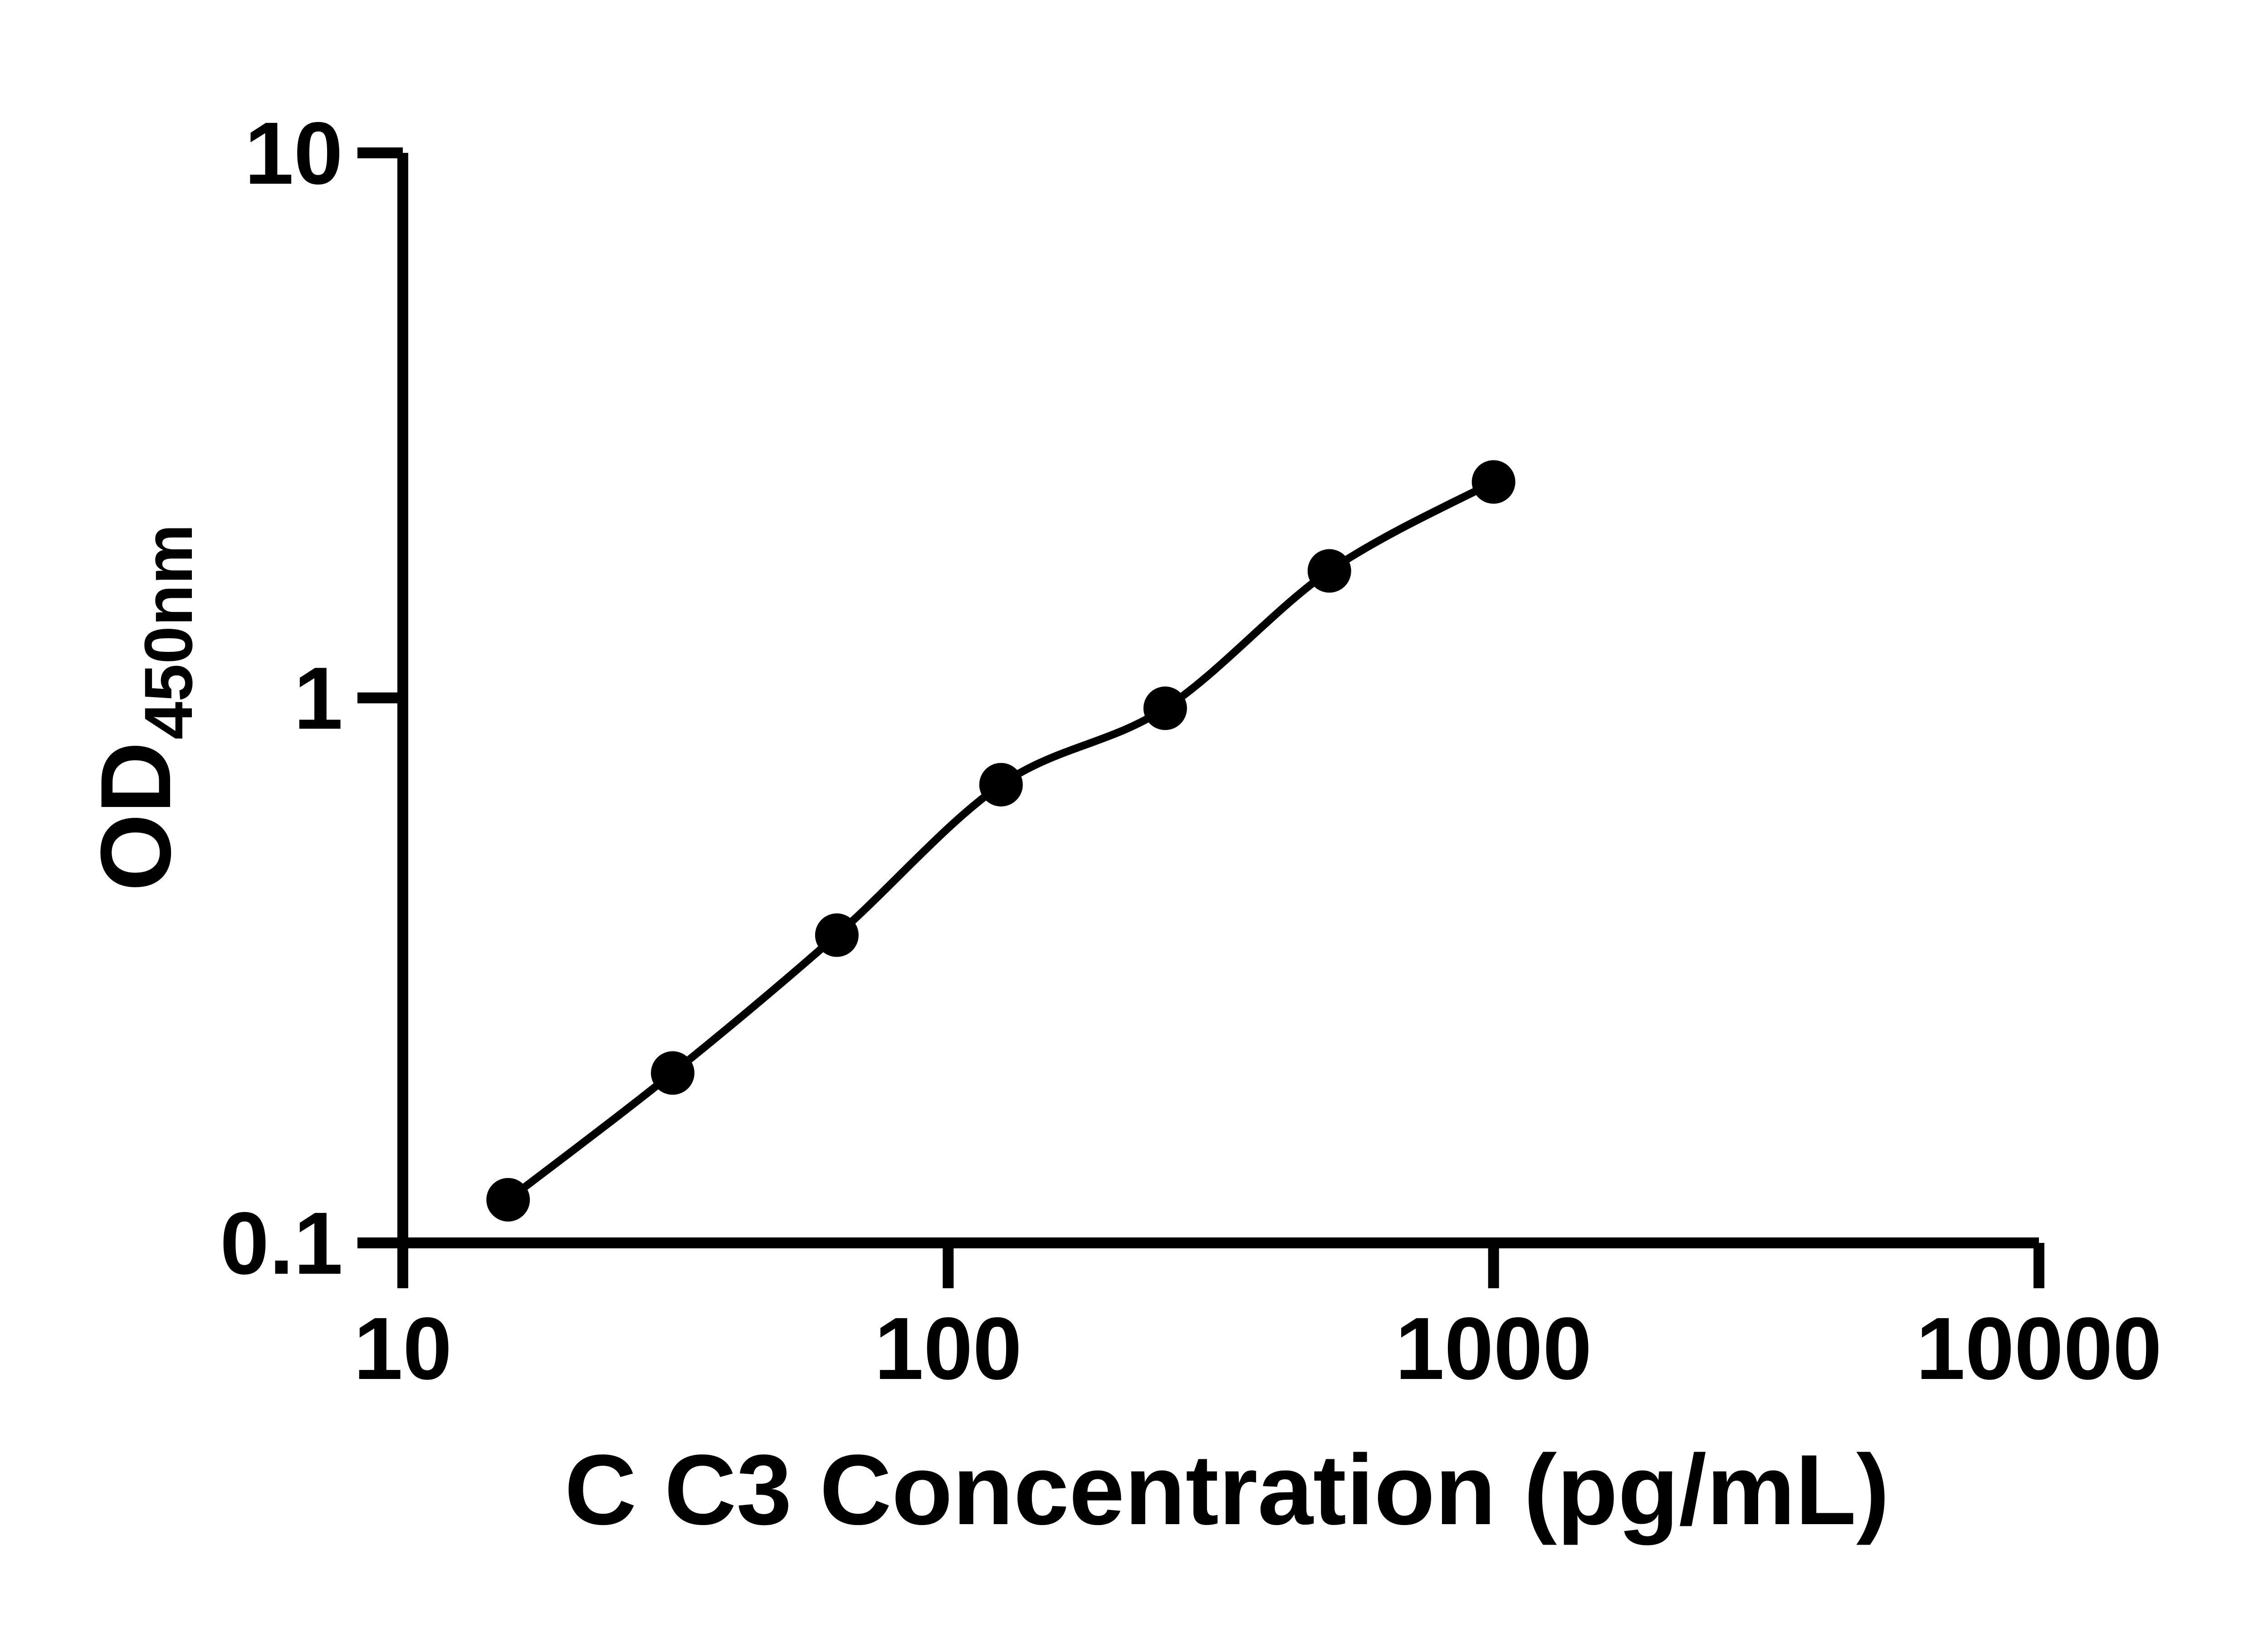  What do you see at coordinates (293, 153) in the screenshot?
I see `y-tick-label: 10` at bounding box center [293, 153].